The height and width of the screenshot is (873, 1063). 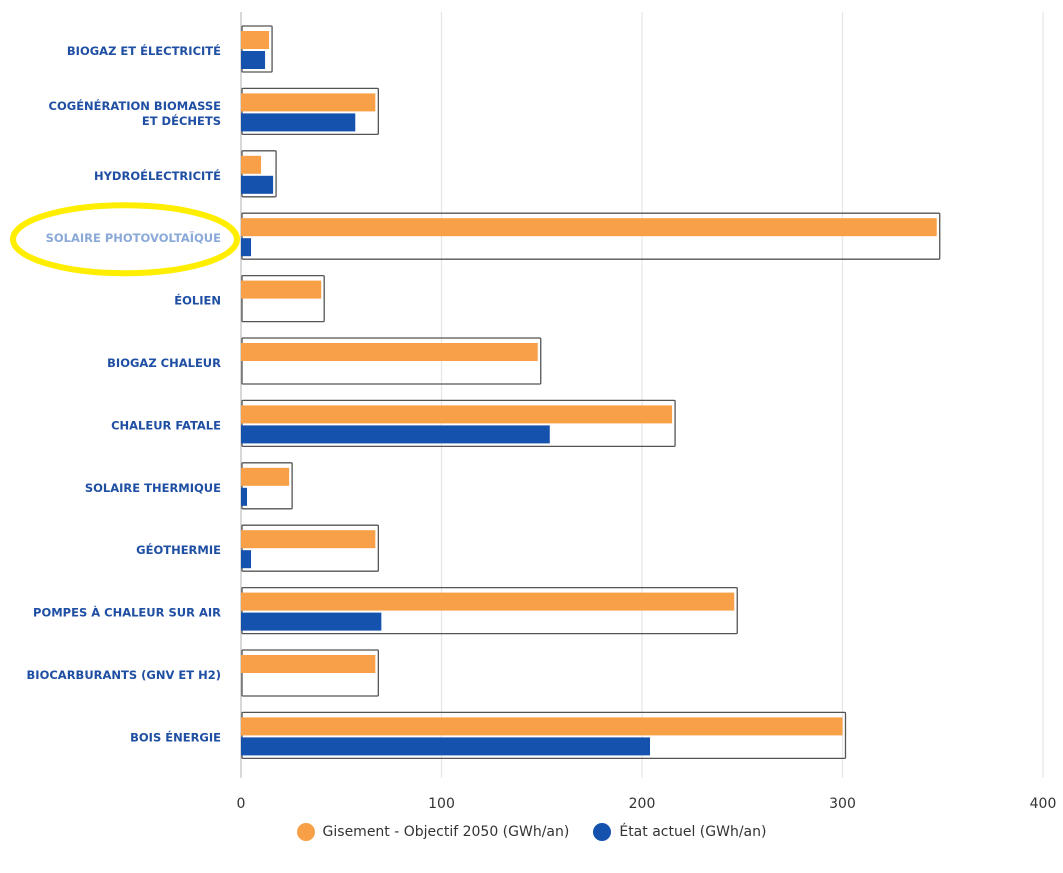 I want to click on legend-label-objectif: Gisement - Objectif 2050 (GWh/an), so click(x=446, y=832).